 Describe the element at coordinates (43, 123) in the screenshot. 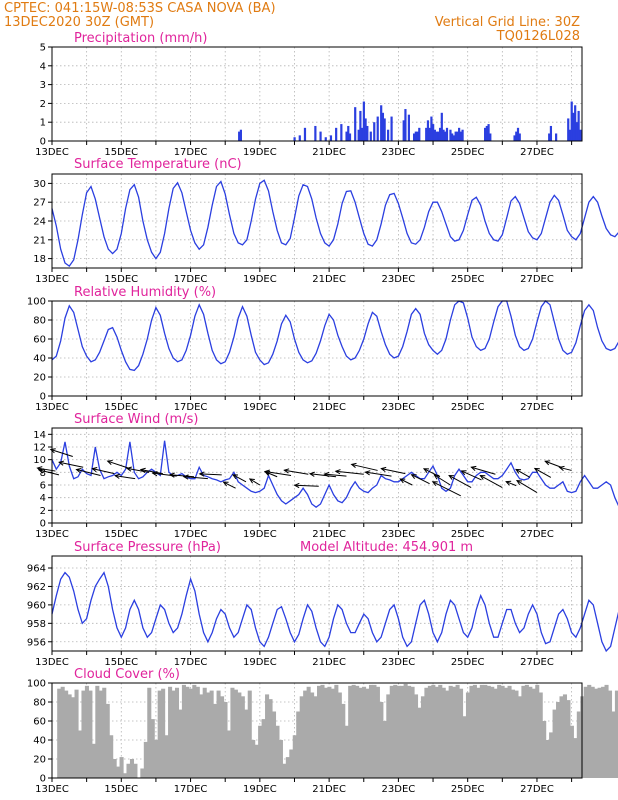

I see `y-tick-label: 1` at that location.